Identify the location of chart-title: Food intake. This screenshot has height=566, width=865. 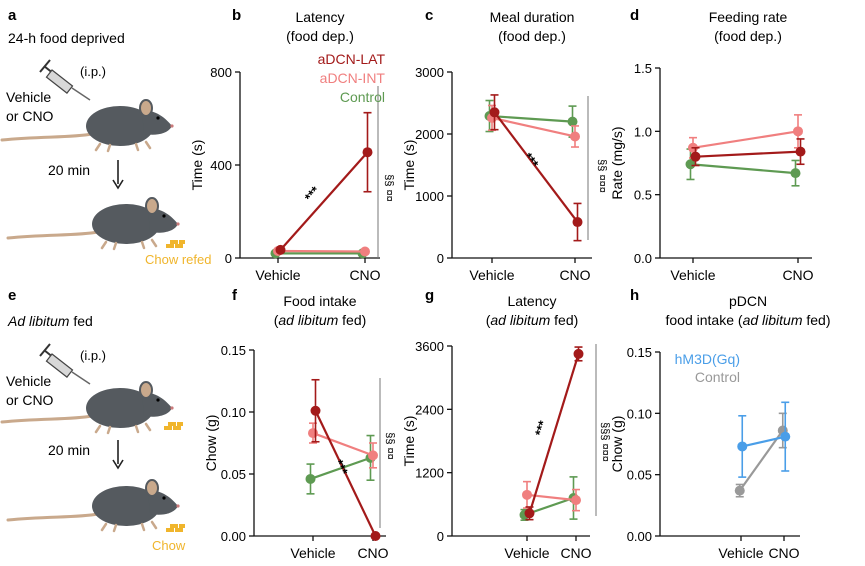
(319, 301).